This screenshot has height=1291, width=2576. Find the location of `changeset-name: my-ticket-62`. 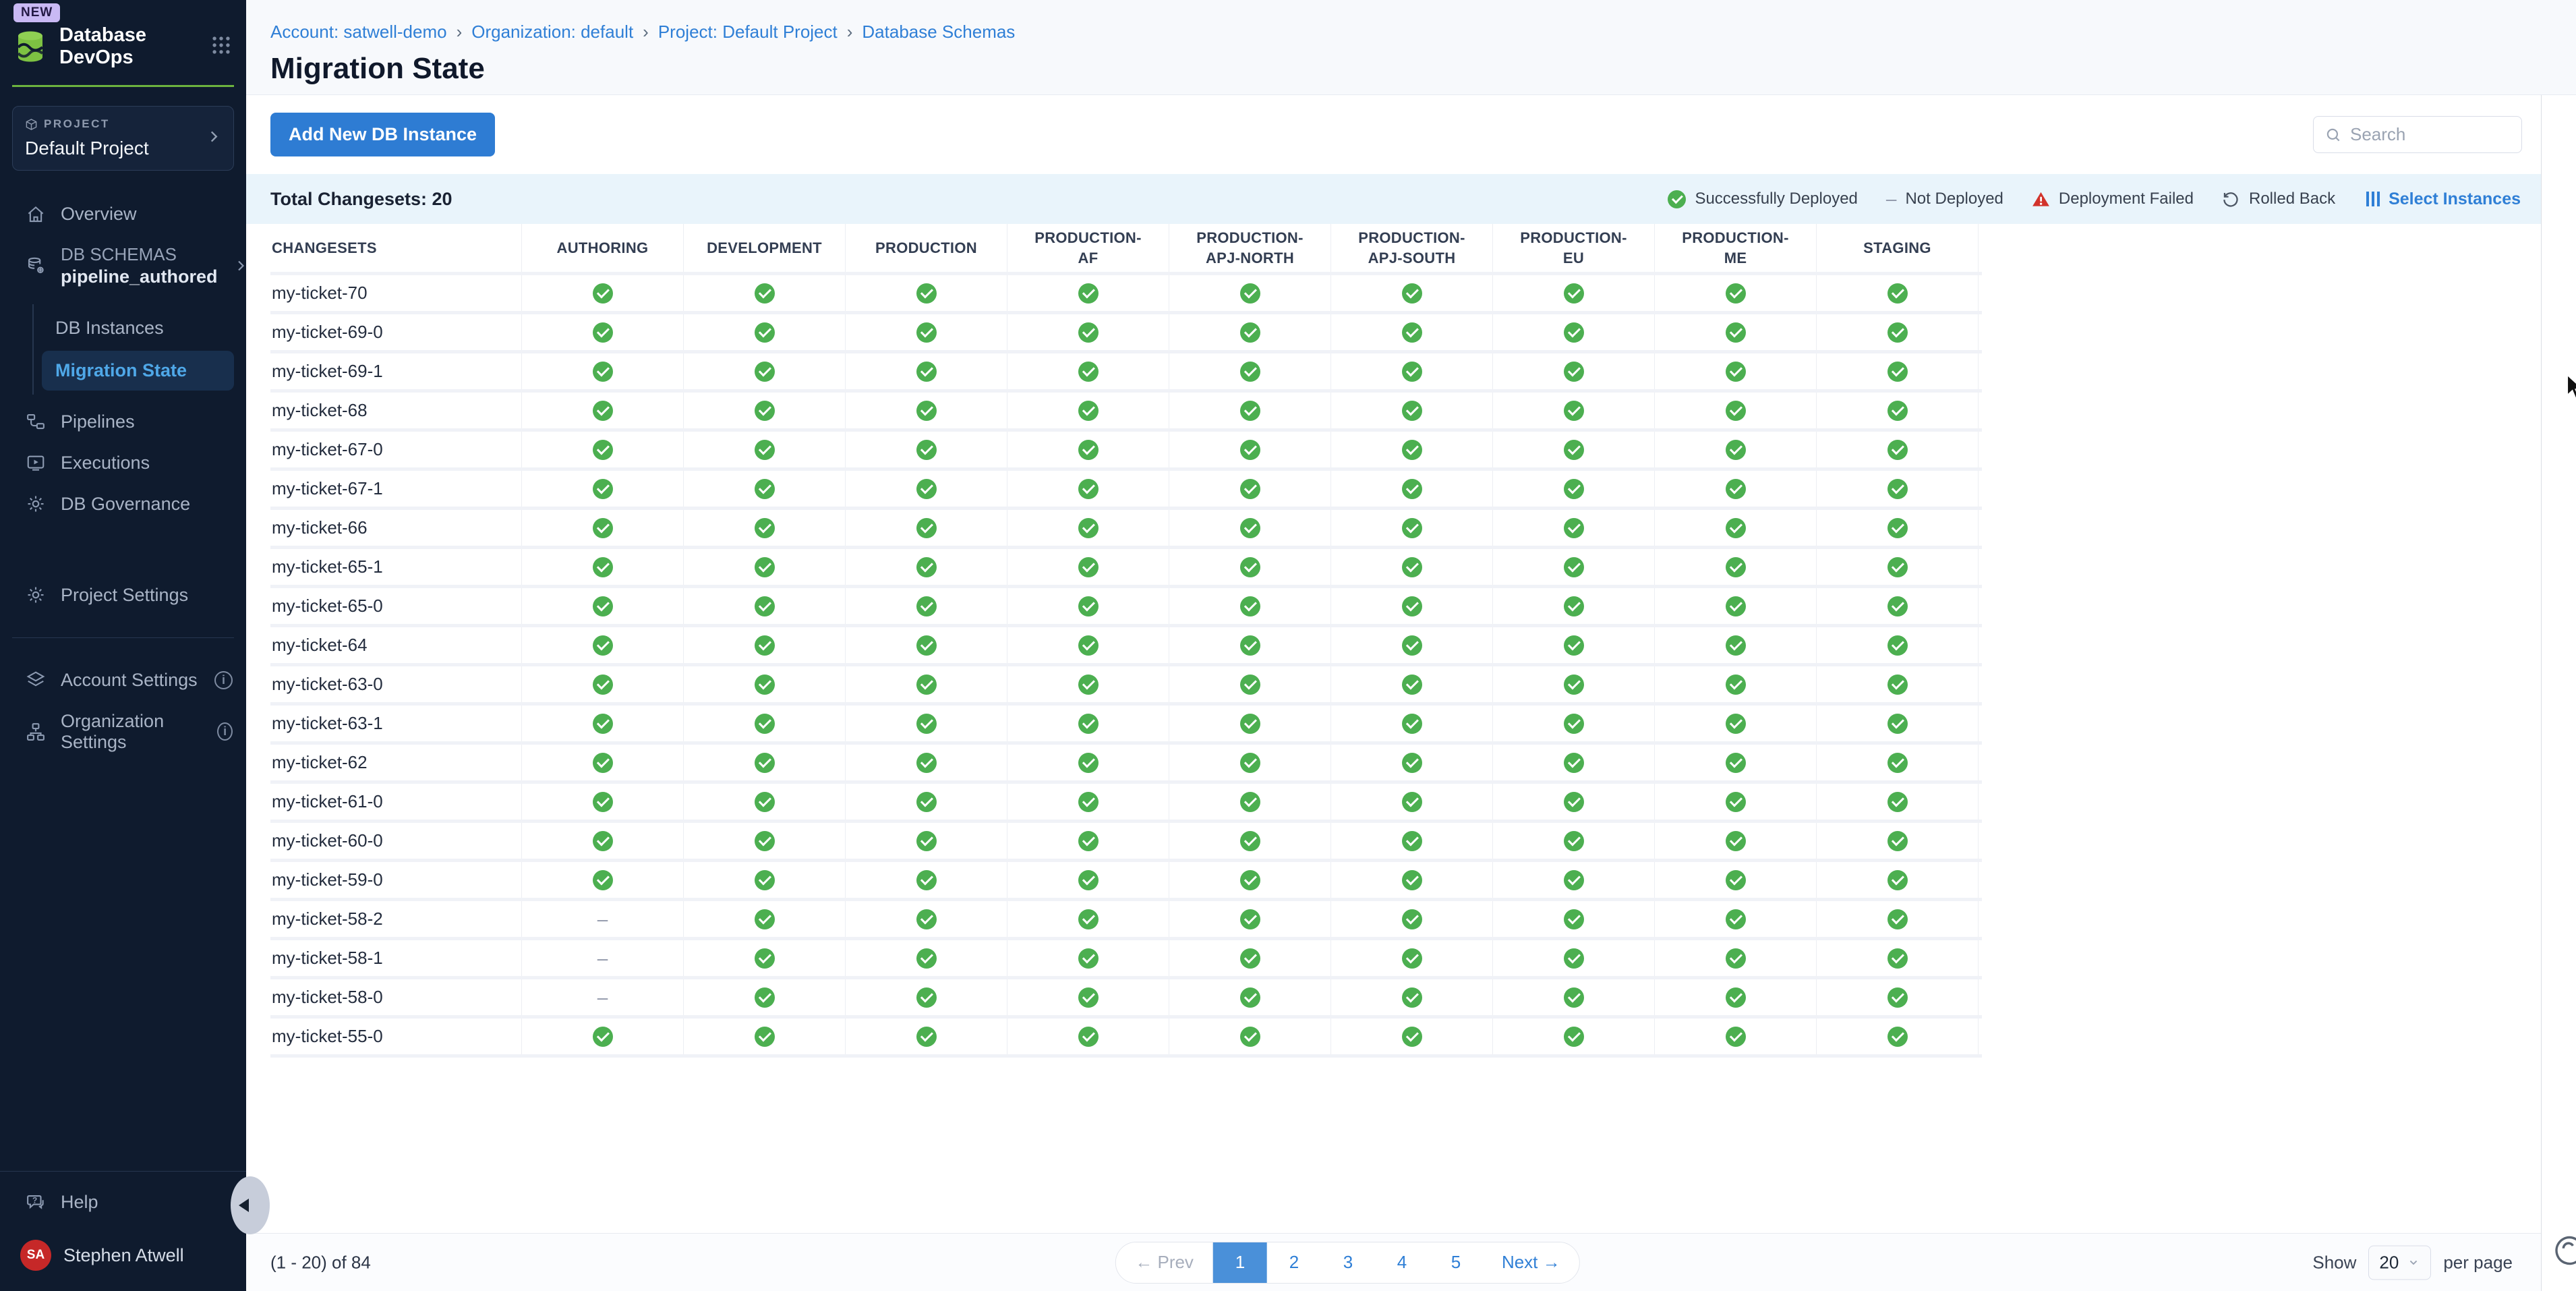

changeset-name: my-ticket-62 is located at coordinates (396, 762).